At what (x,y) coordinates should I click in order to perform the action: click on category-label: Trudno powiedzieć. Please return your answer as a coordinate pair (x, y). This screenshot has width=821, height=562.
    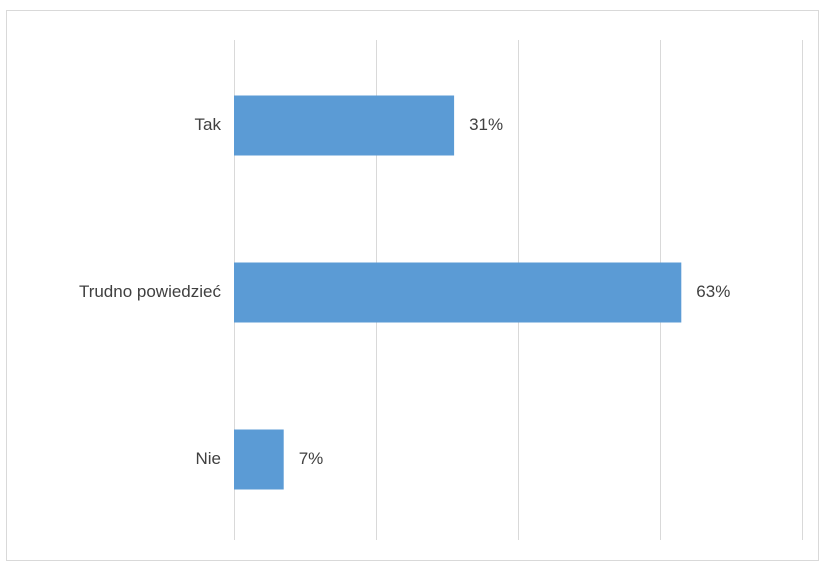
    Looking at the image, I should click on (150, 291).